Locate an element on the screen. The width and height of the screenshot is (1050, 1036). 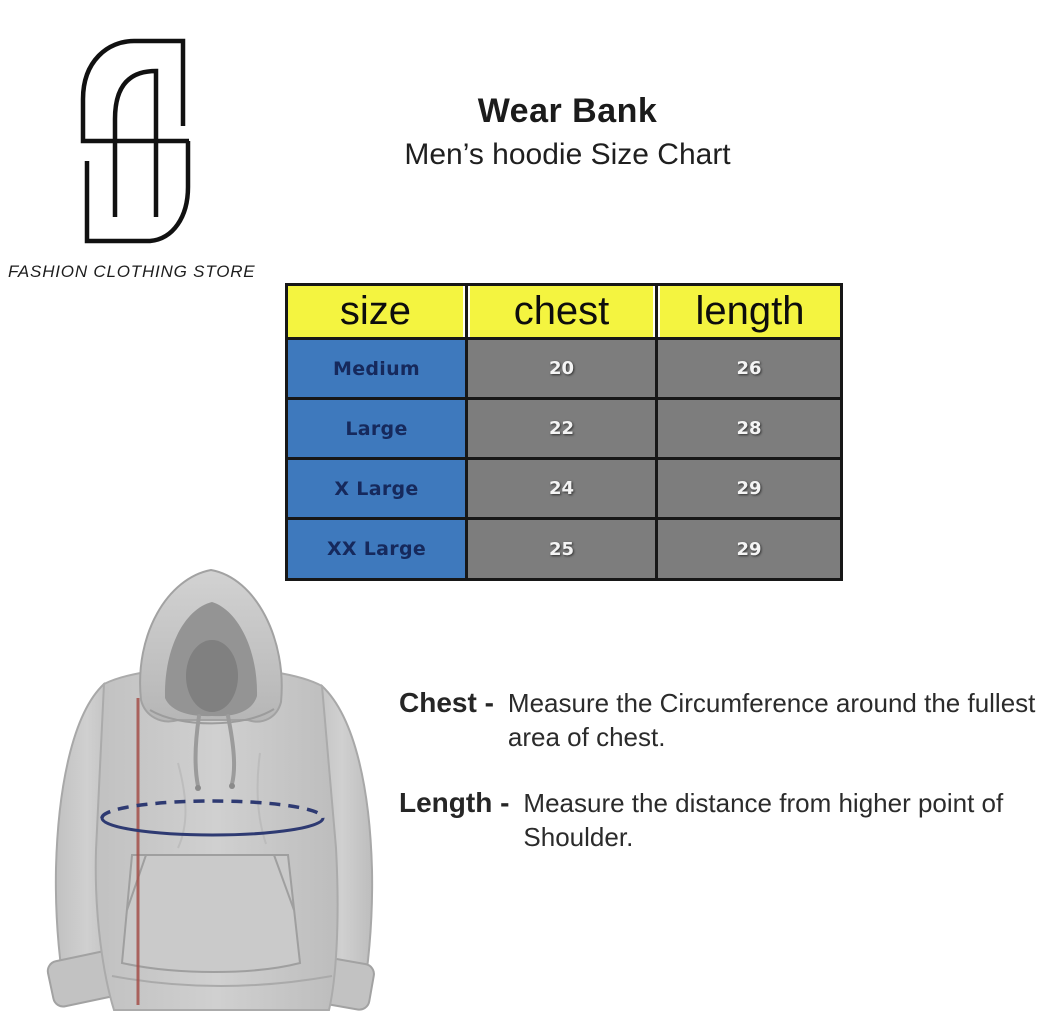
column-header-size: size is located at coordinates (376, 311).